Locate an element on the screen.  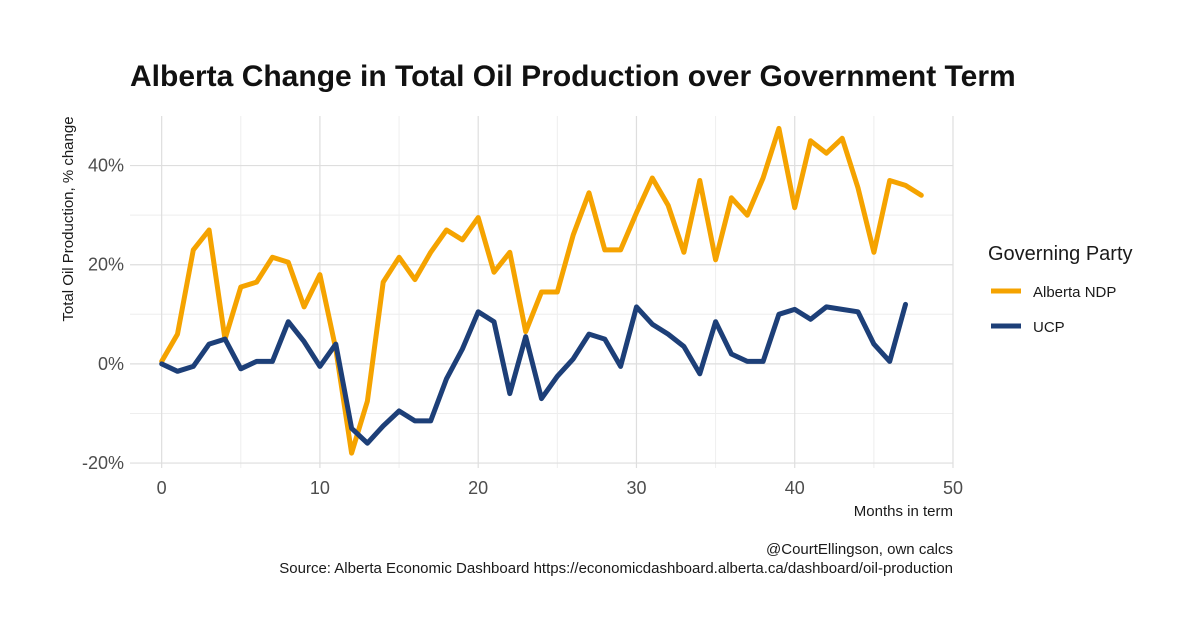
legend-label-alberta-ndp: Alberta NDP is located at coordinates (1074, 292).